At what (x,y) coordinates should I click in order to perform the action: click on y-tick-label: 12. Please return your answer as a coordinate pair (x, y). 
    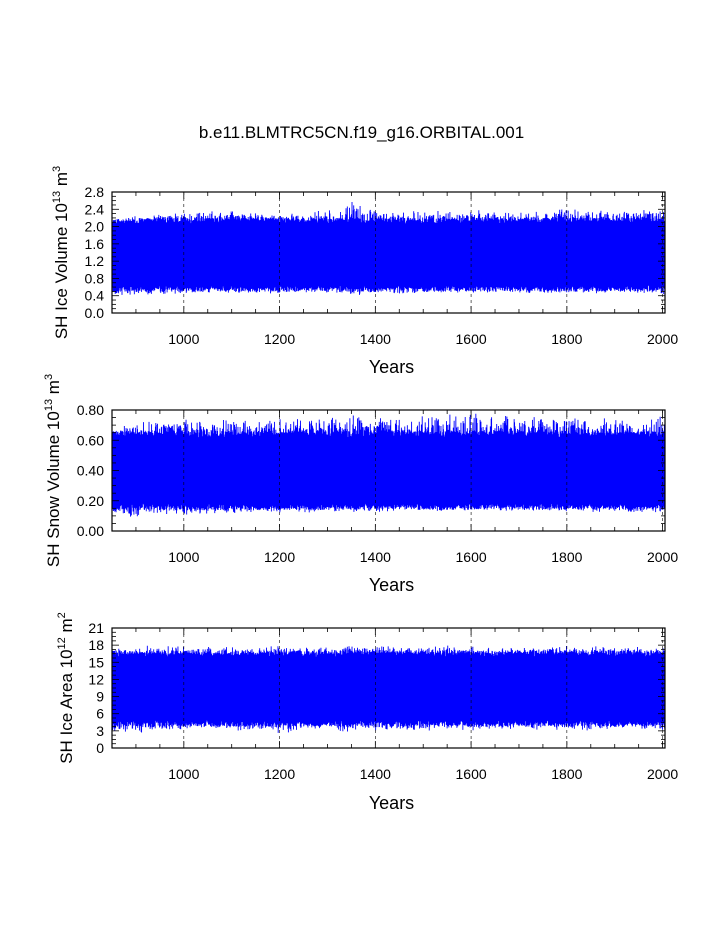
    Looking at the image, I should click on (96, 679).